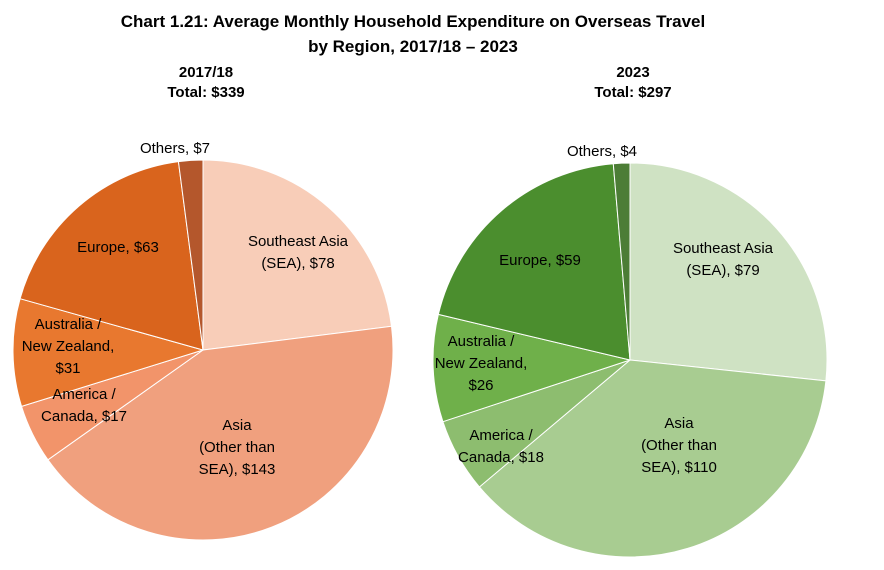 Image resolution: width=884 pixels, height=570 pixels. What do you see at coordinates (237, 469) in the screenshot?
I see `slice-label-line: SEA), $143` at bounding box center [237, 469].